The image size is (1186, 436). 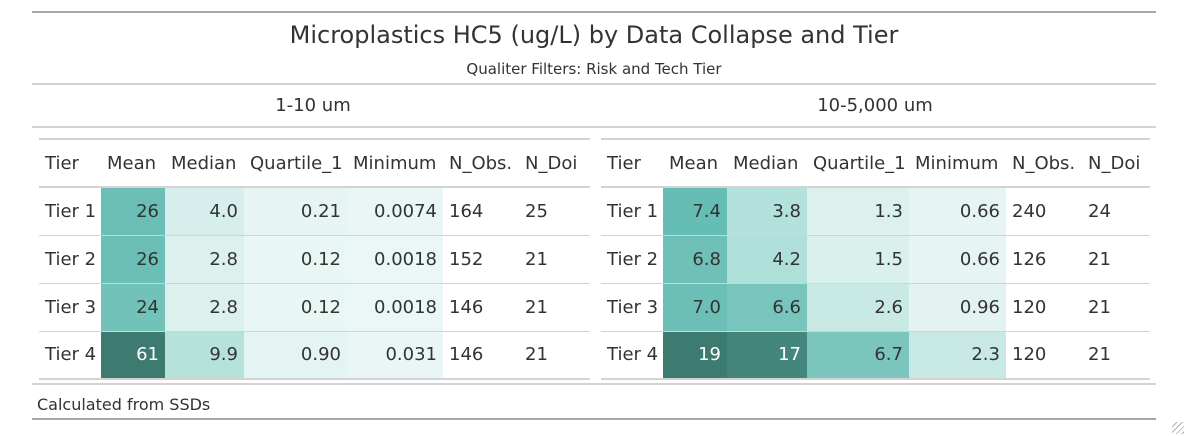 I want to click on table-subtitle: Qualiter Filters: Risk and Tech Tier, so click(x=594, y=69).